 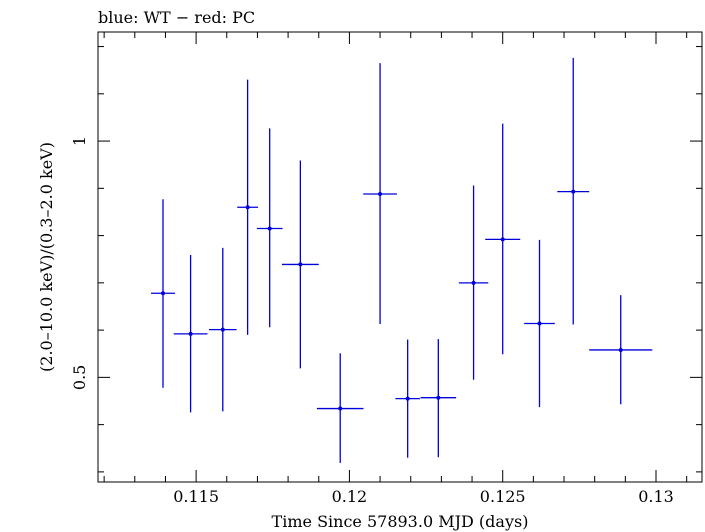 I want to click on x-tick-label: 0.125, so click(x=503, y=496).